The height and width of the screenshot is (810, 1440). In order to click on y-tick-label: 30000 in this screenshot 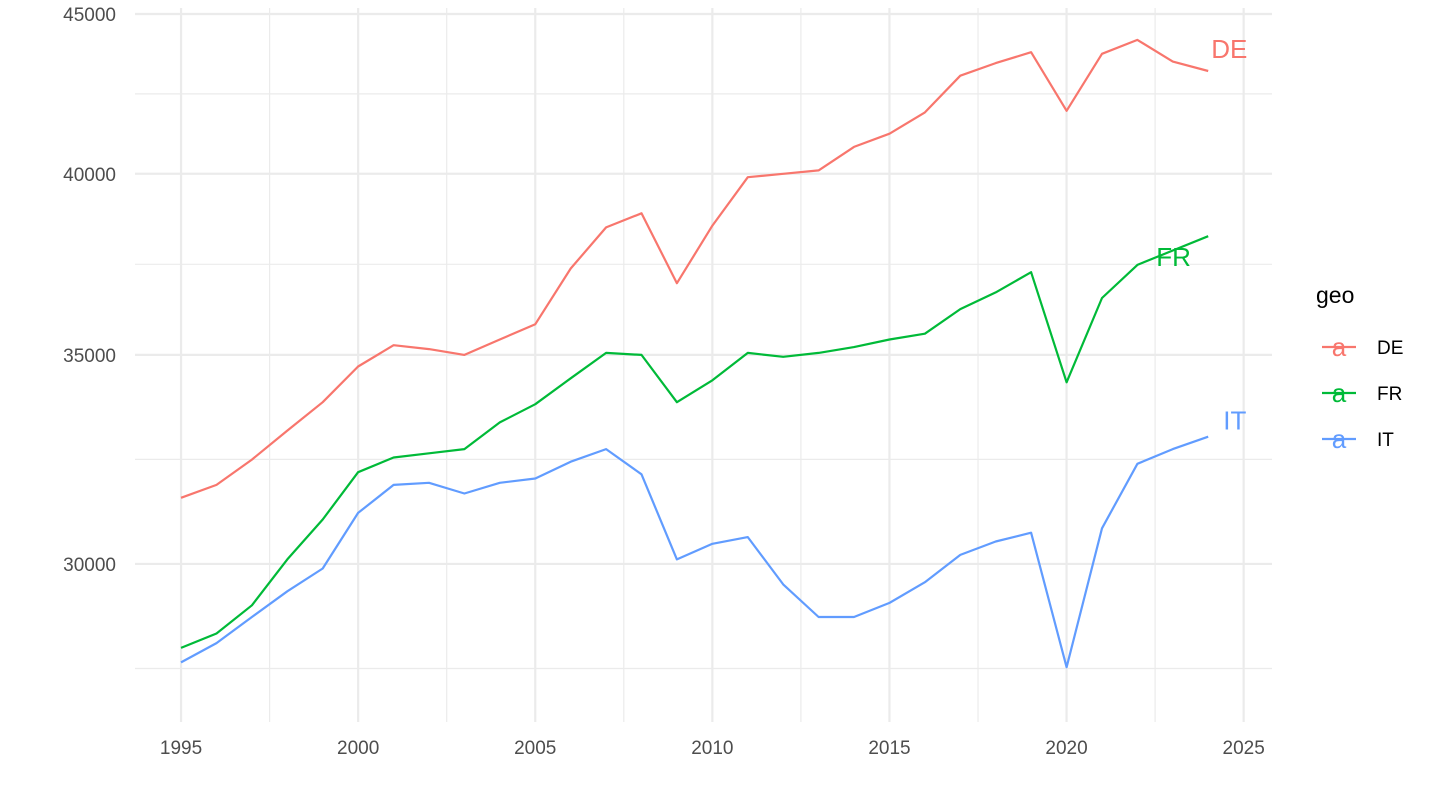, I will do `click(89, 565)`.